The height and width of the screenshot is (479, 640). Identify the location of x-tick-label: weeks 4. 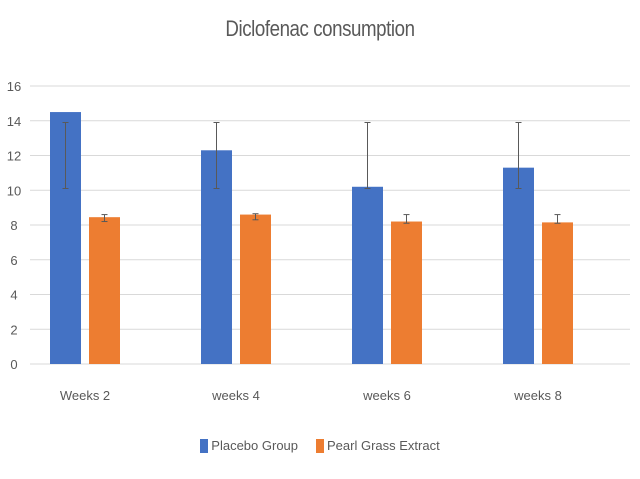
(235, 395).